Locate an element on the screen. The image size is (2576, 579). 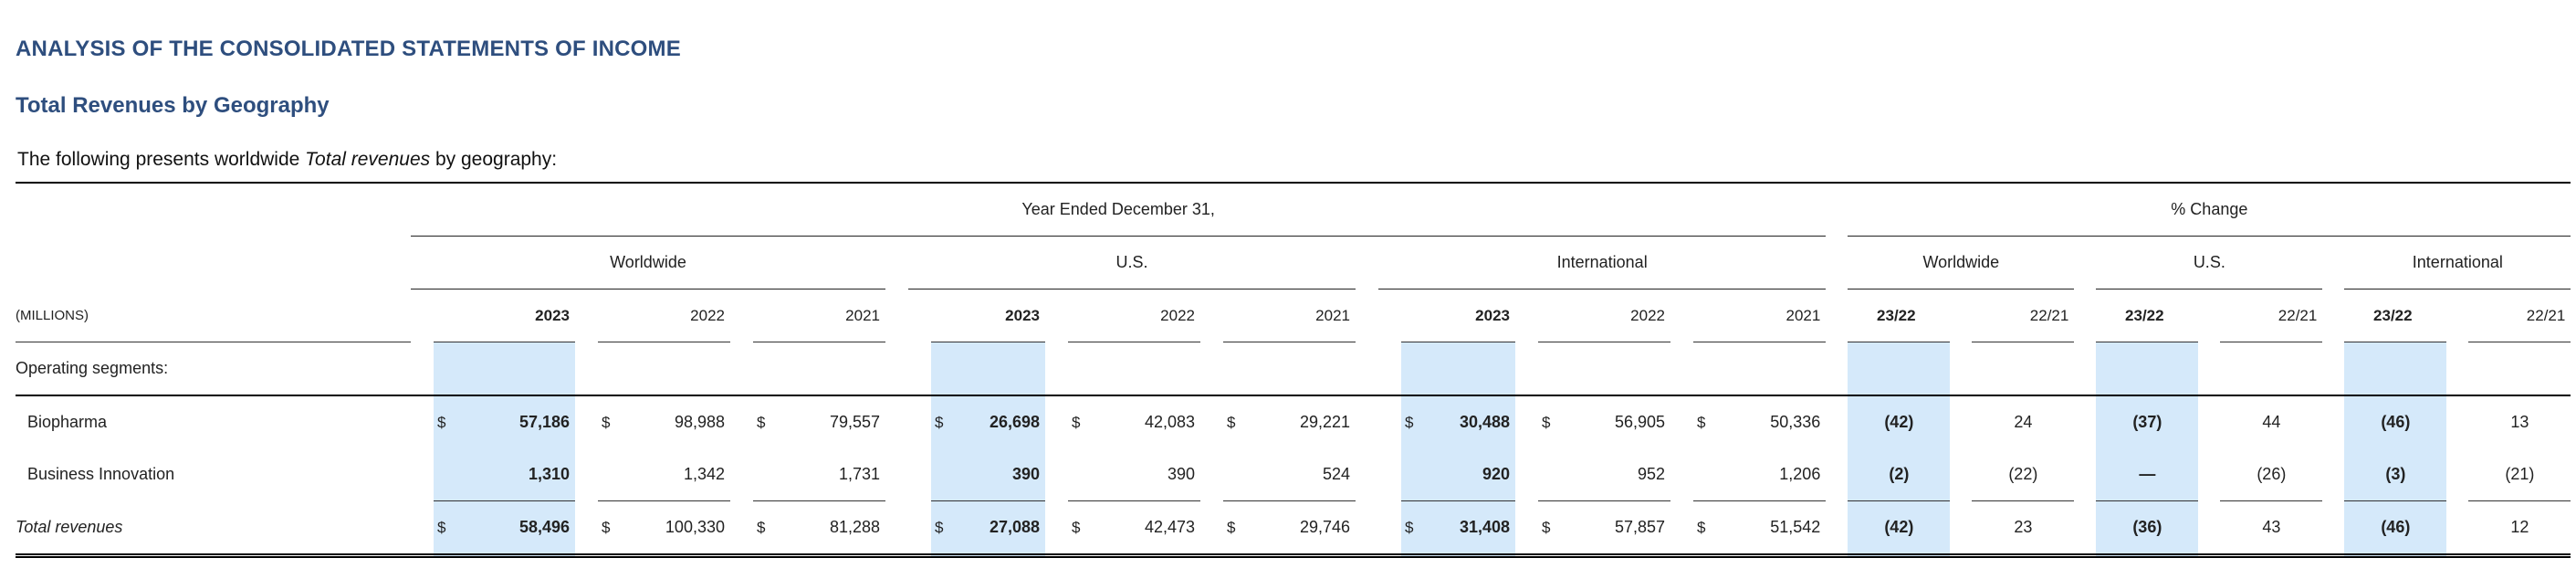
region-header-us: U.S. is located at coordinates (1132, 263).